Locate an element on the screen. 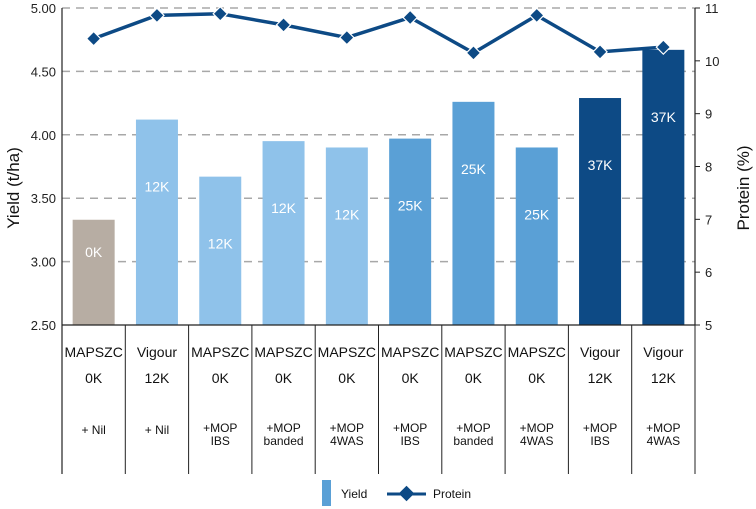  y2-tick-label: 11 is located at coordinates (712, 8).